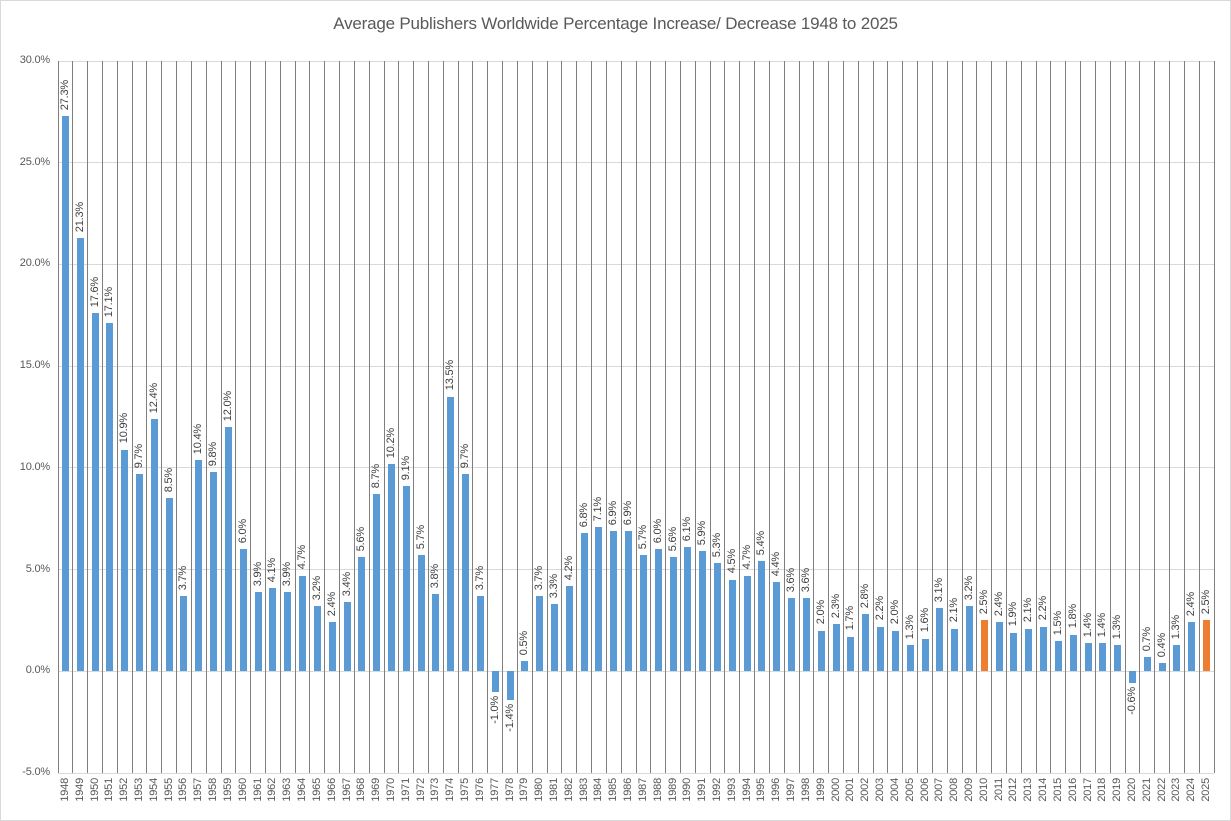 This screenshot has width=1231, height=821. Describe the element at coordinates (331, 790) in the screenshot. I see `x-axis-tick-label: 1966` at that location.